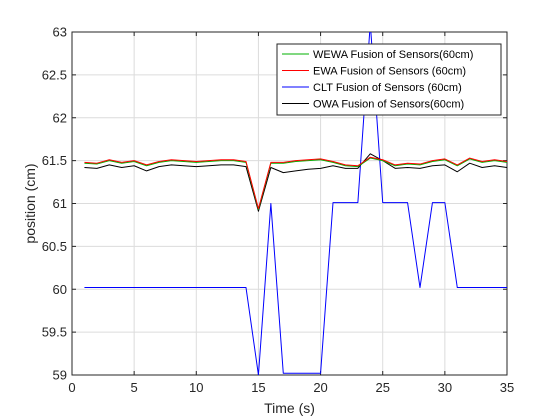  I want to click on y-tick-label: 60, so click(60, 289).